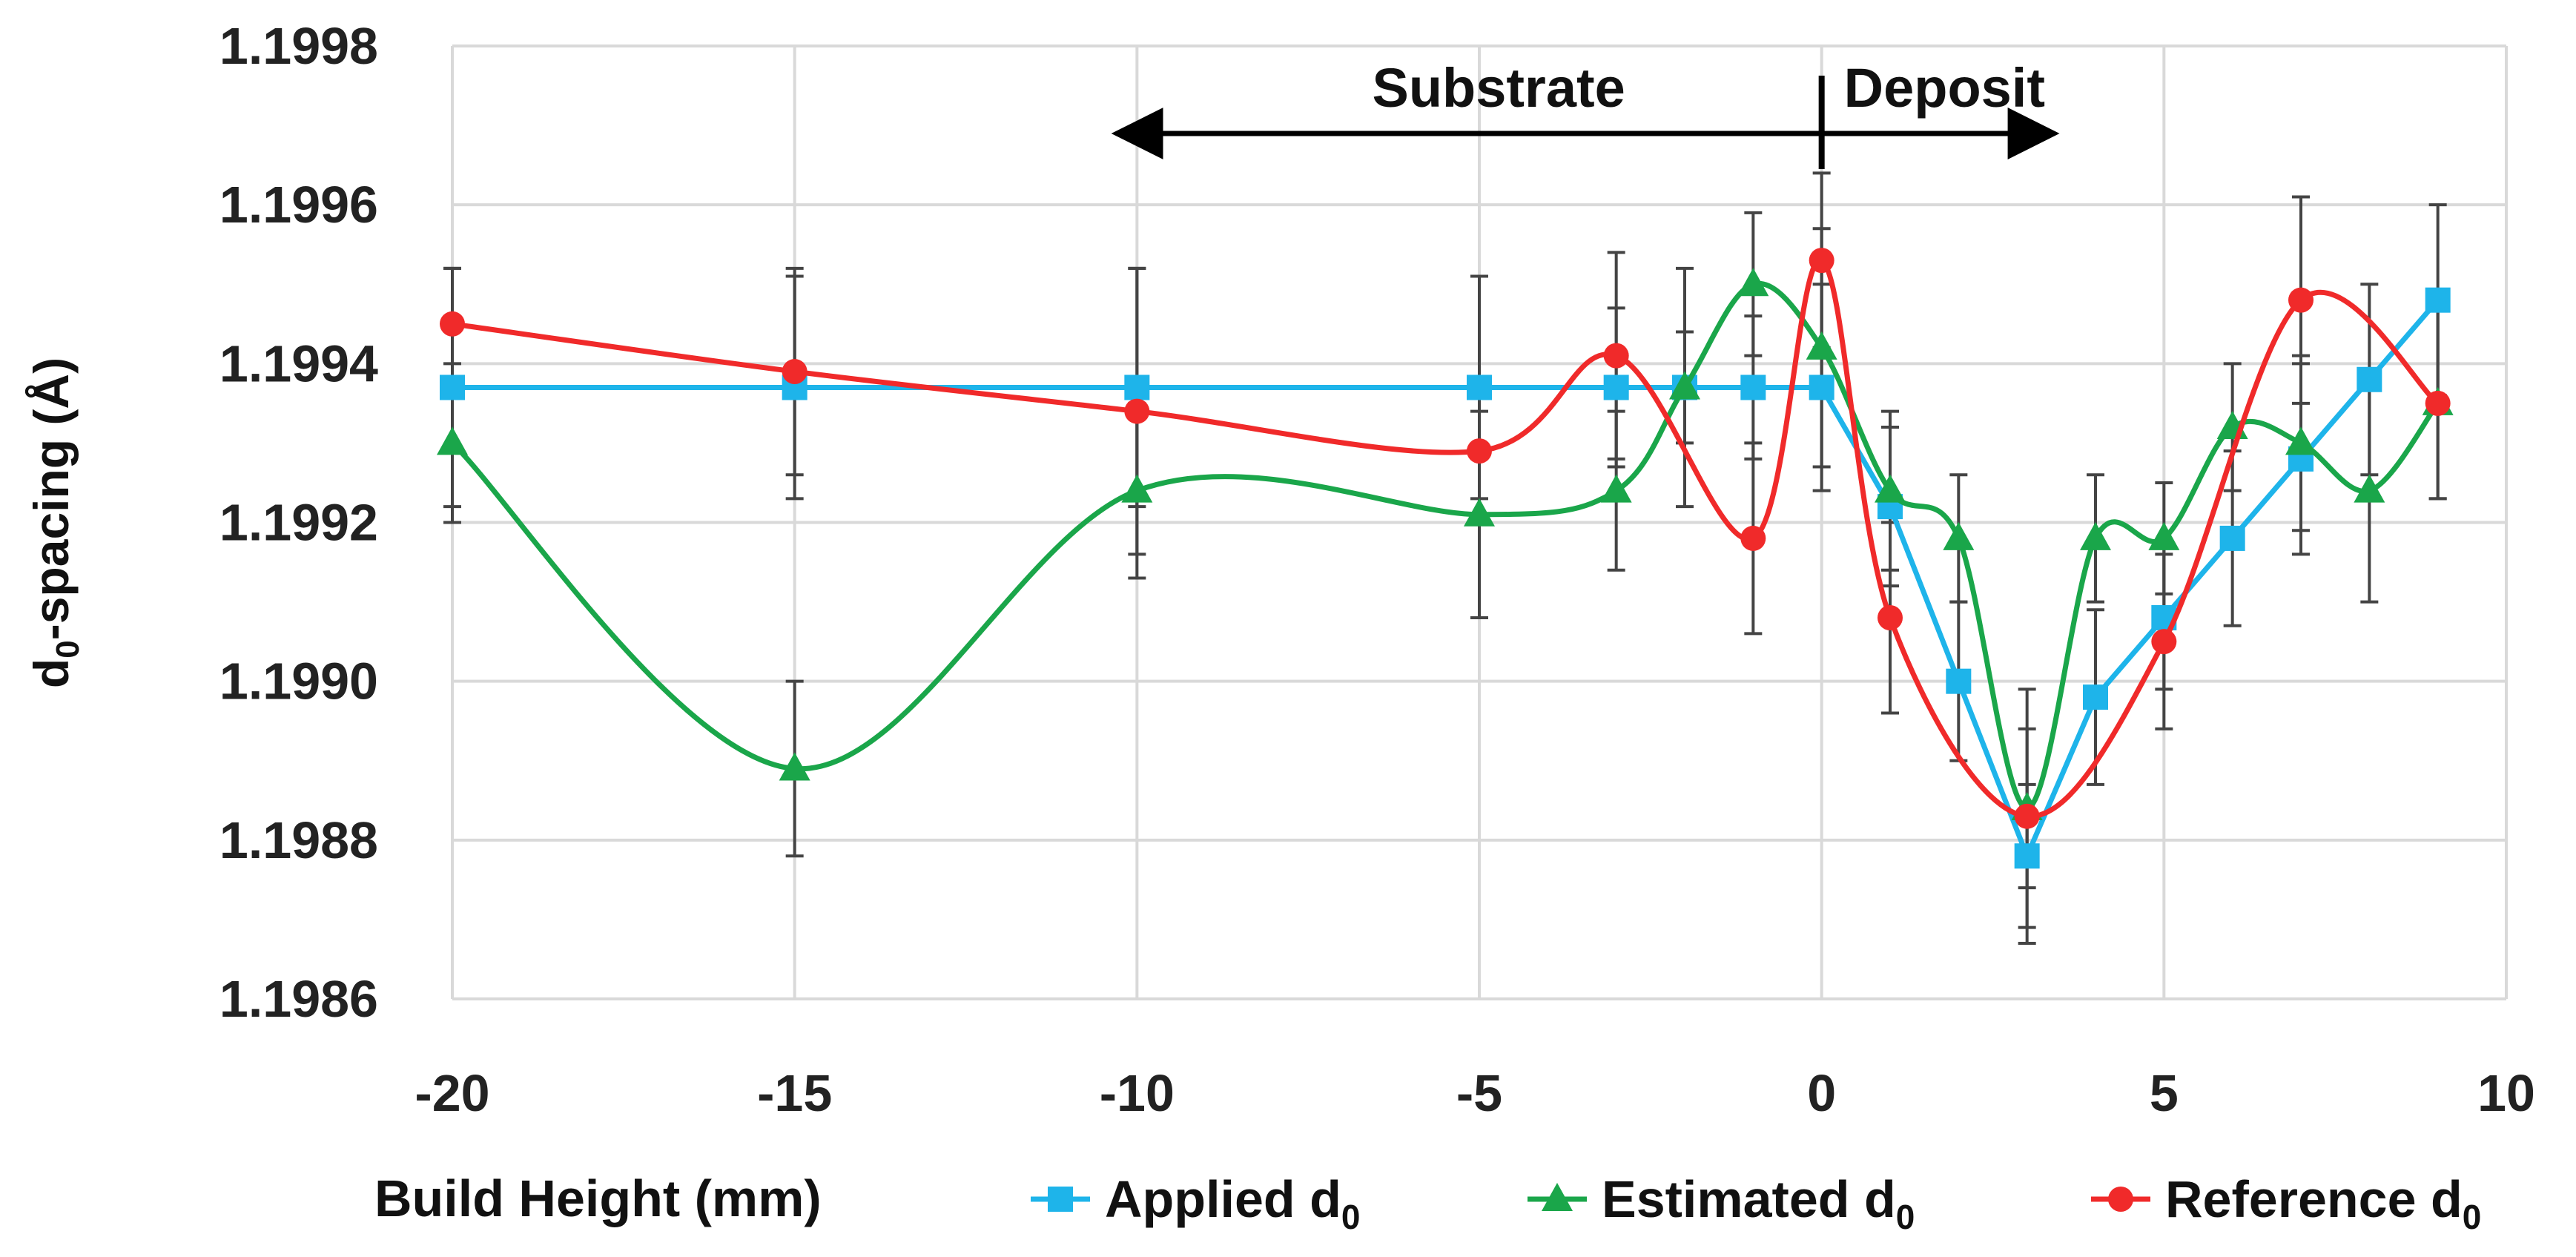 Image resolution: width=2576 pixels, height=1257 pixels. What do you see at coordinates (298, 681) in the screenshot?
I see `y-tick-label: 1.1990` at bounding box center [298, 681].